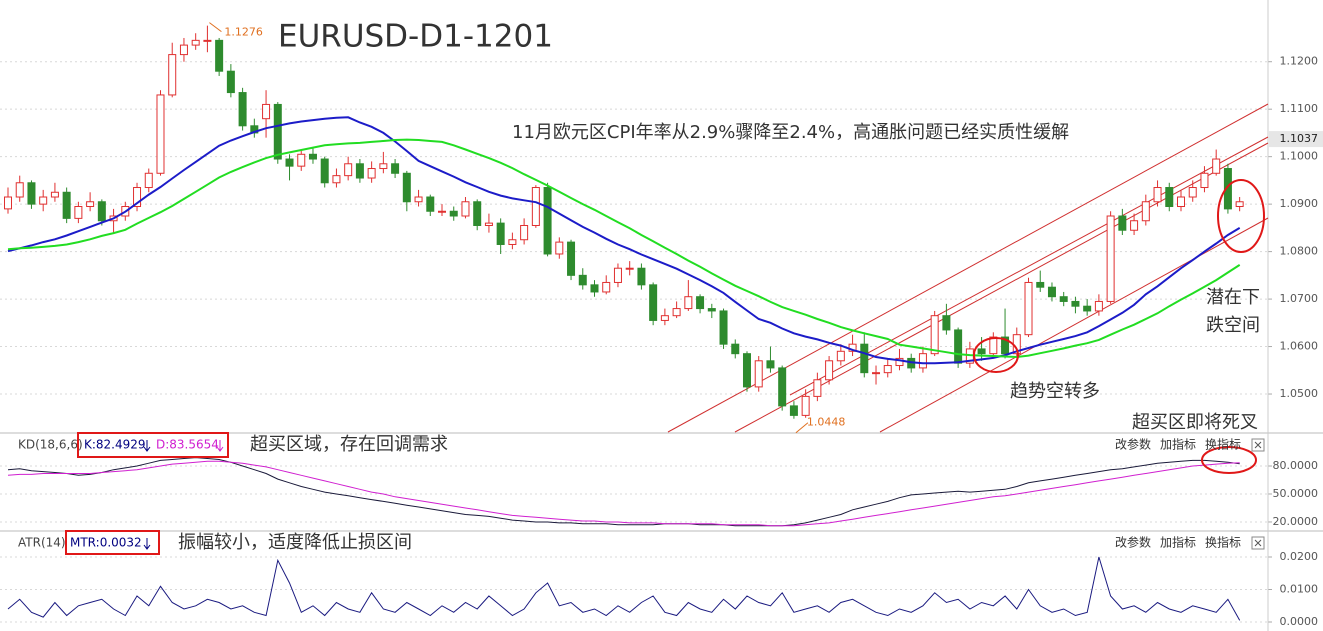  Describe the element at coordinates (1299, 589) in the screenshot. I see `y-tick-label: 0.0100` at that location.